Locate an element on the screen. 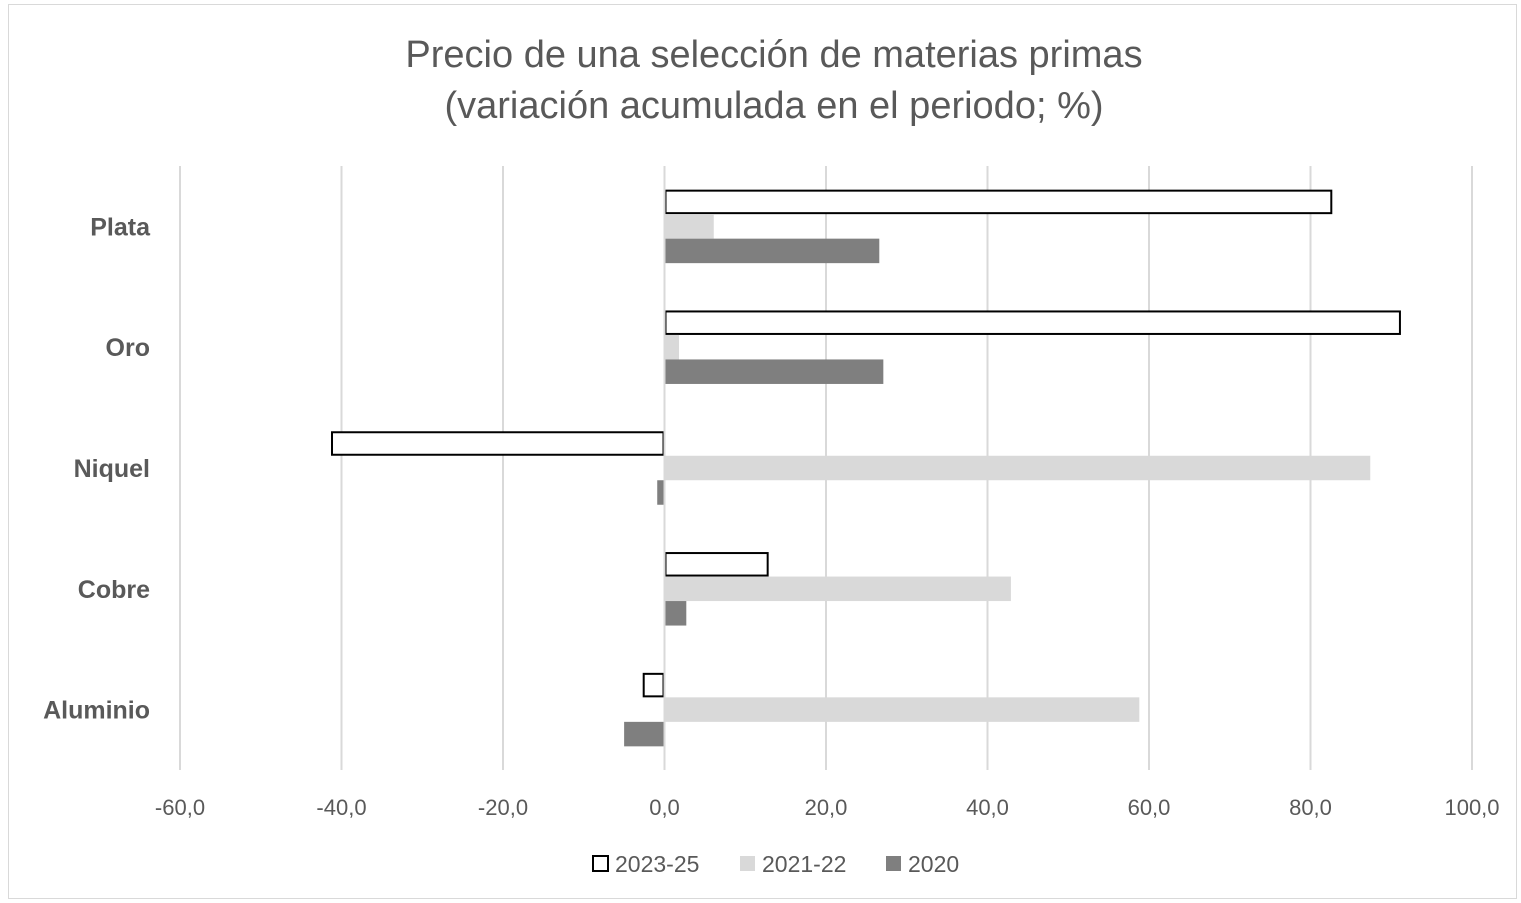  bar-cobre-2020 is located at coordinates (675, 613).